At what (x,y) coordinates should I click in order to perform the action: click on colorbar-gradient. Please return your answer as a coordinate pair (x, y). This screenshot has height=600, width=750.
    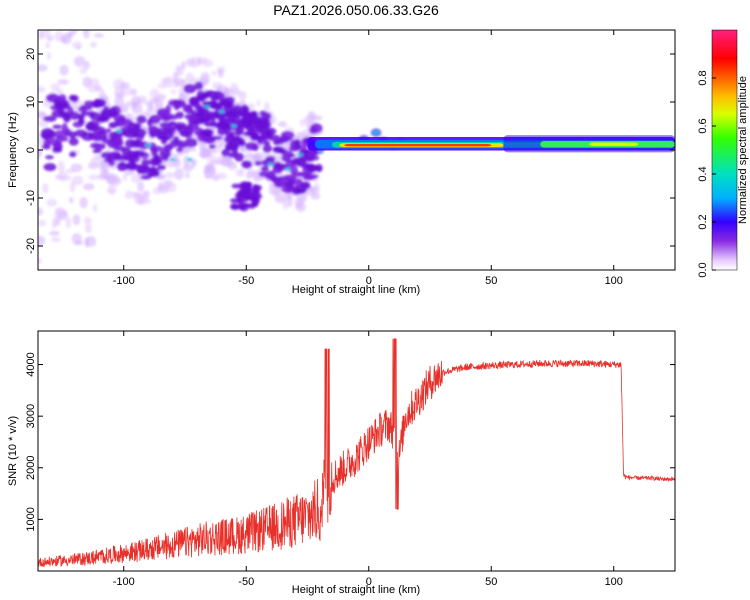
    Looking at the image, I should click on (724, 150).